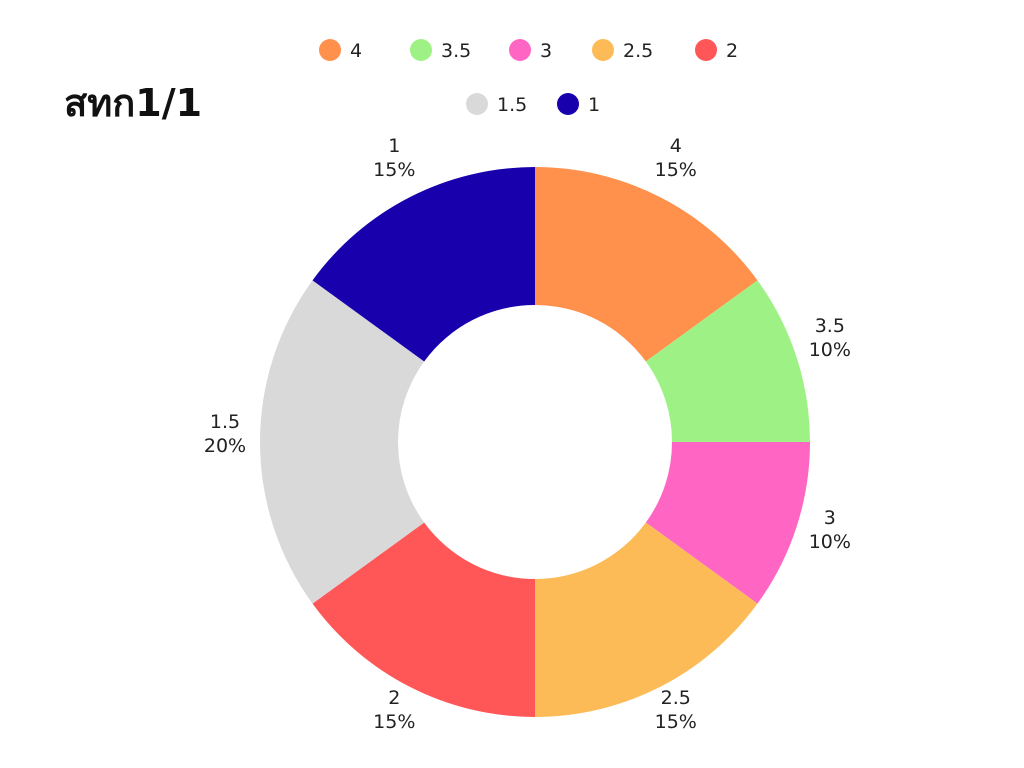  I want to click on legend-item-2-5: 2.5, so click(622, 50).